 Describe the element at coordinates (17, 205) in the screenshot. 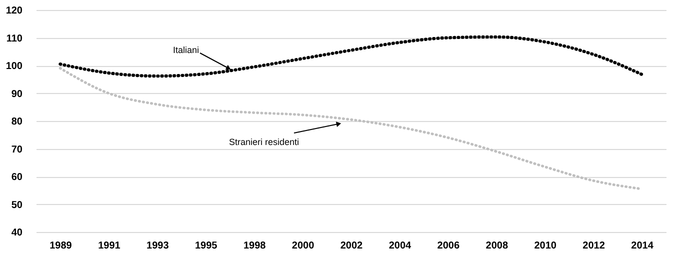

I see `y-tick-label: 50` at that location.